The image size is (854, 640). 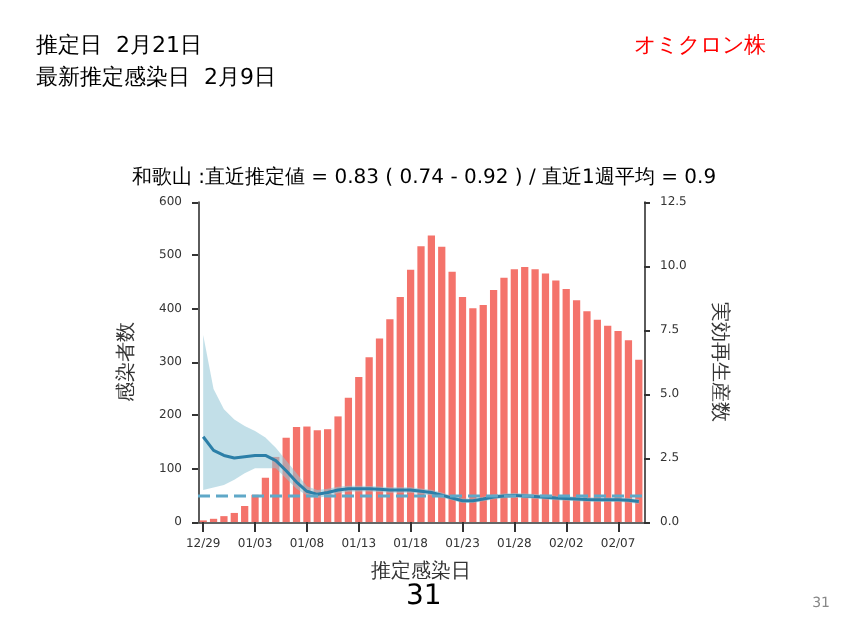 What do you see at coordinates (421, 571) in the screenshot?
I see `x-axis-title: 推定感染日` at bounding box center [421, 571].